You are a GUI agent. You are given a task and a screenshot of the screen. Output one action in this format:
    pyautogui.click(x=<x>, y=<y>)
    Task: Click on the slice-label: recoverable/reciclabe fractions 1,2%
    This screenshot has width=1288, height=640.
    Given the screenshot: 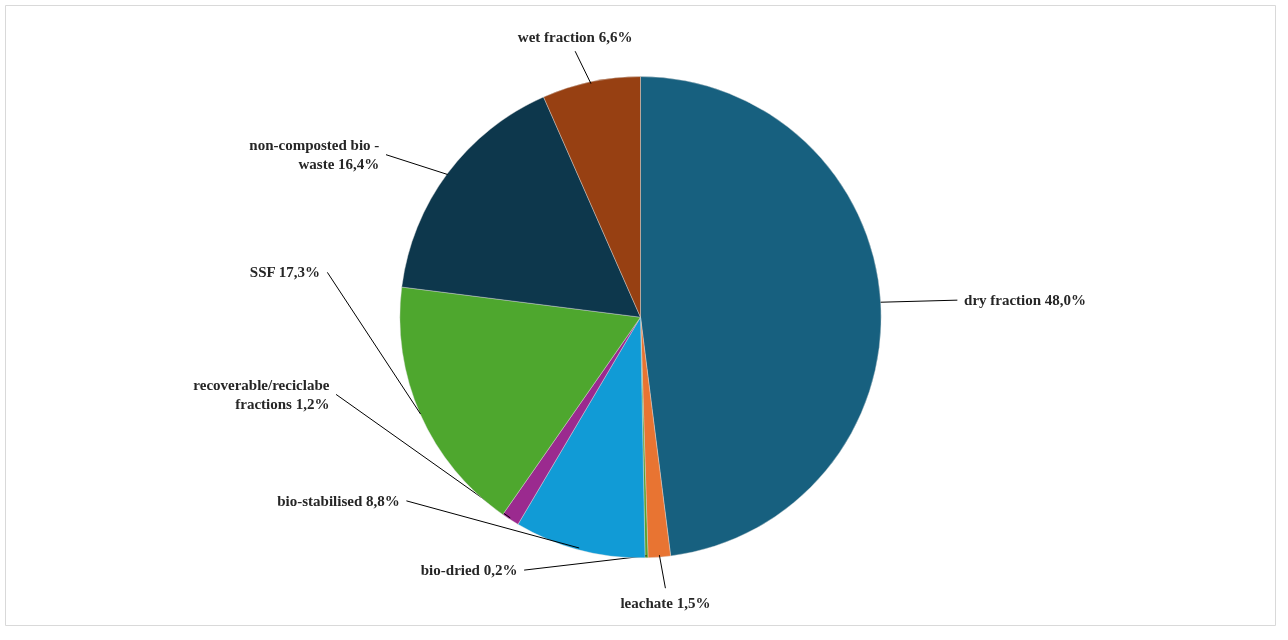 What is the action you would take?
    pyautogui.click(x=261, y=394)
    